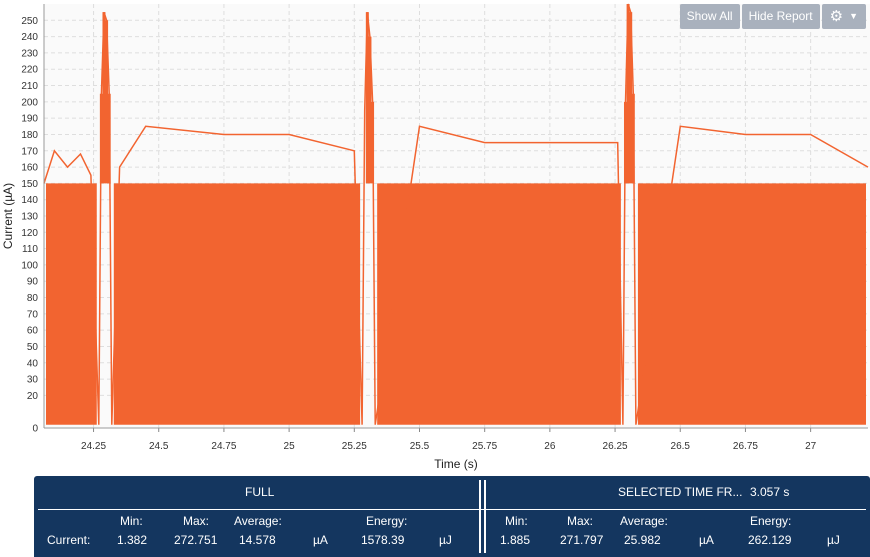 This screenshot has width=870, height=557. Describe the element at coordinates (29, 70) in the screenshot. I see `y-tick-label: 220` at that location.